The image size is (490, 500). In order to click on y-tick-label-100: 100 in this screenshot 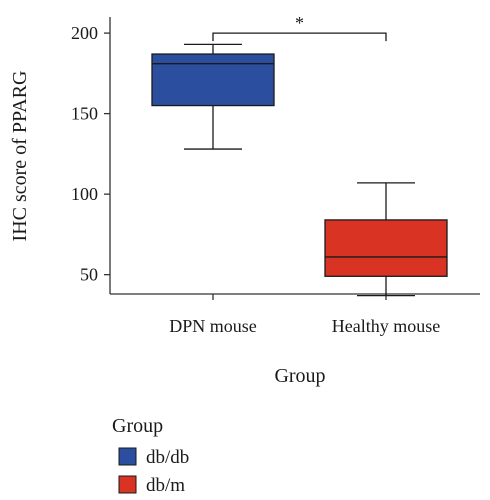, I will do `click(84, 194)`.